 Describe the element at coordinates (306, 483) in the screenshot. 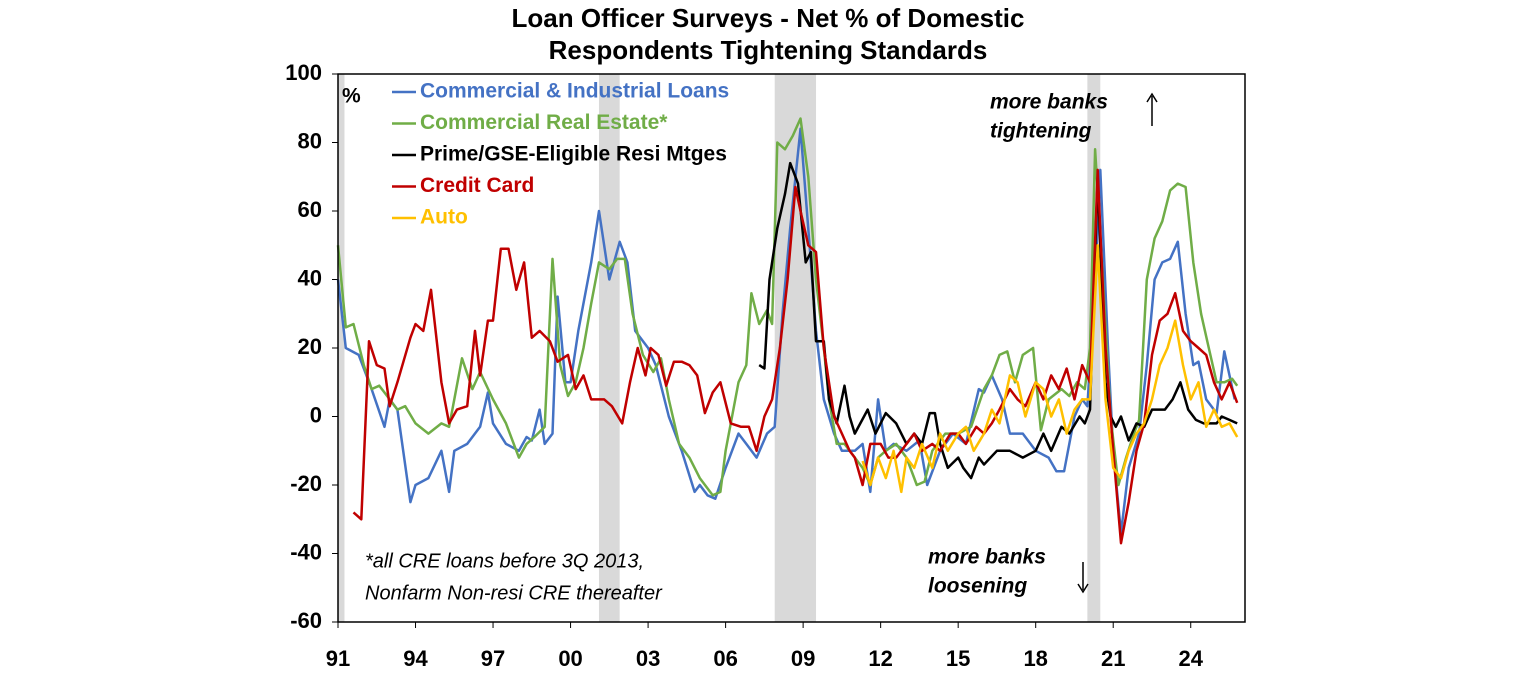

I see `y-tick-label: -20` at that location.